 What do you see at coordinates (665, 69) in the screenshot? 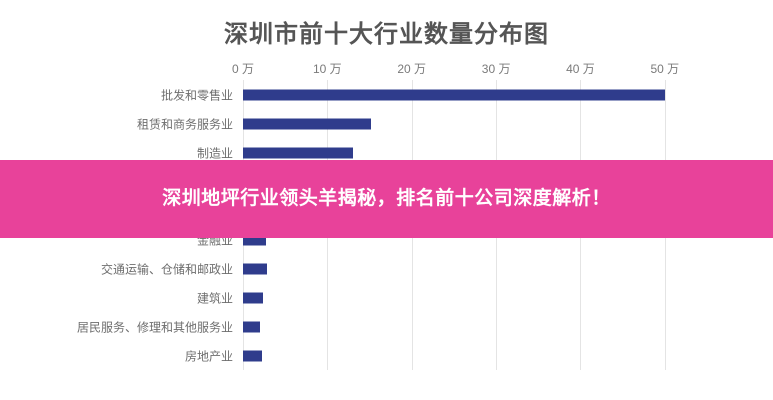
I see `x-tick-label: 50 万` at bounding box center [665, 69].